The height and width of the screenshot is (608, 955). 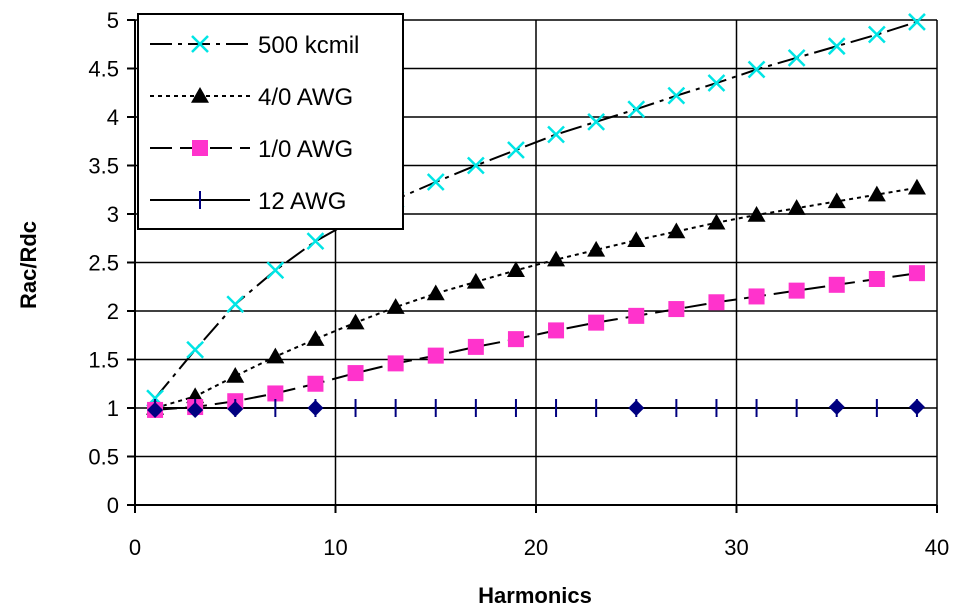 I want to click on y-tick-label: 4.5, so click(x=103, y=69).